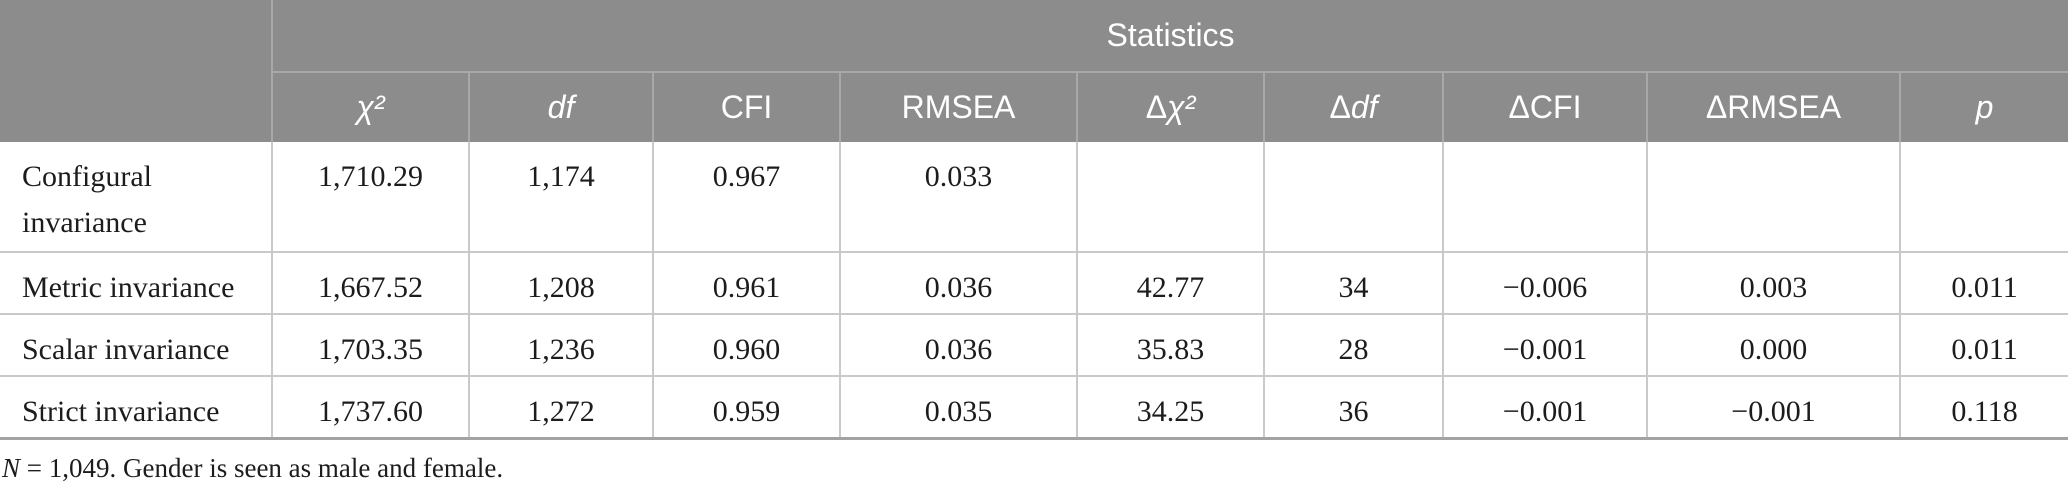  I want to click on column-header-cfi: CFI, so click(746, 107).